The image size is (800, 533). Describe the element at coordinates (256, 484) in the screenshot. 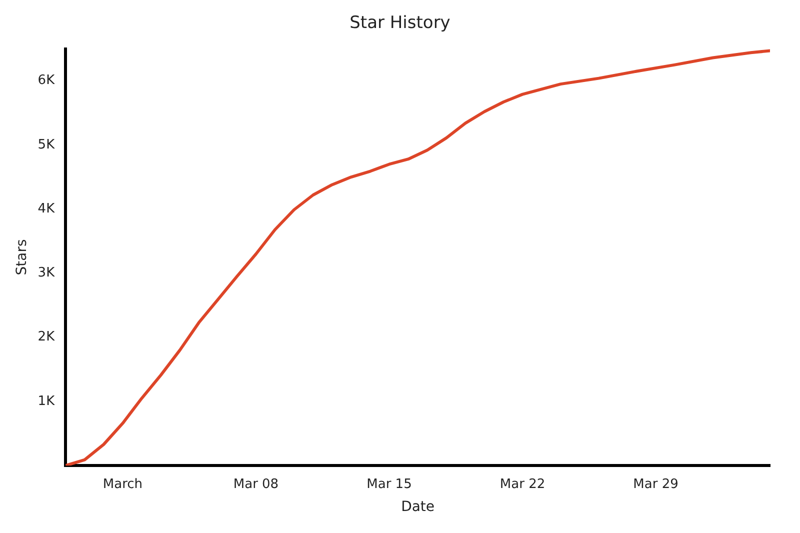

I see `x-tick-label: Mar 08` at that location.